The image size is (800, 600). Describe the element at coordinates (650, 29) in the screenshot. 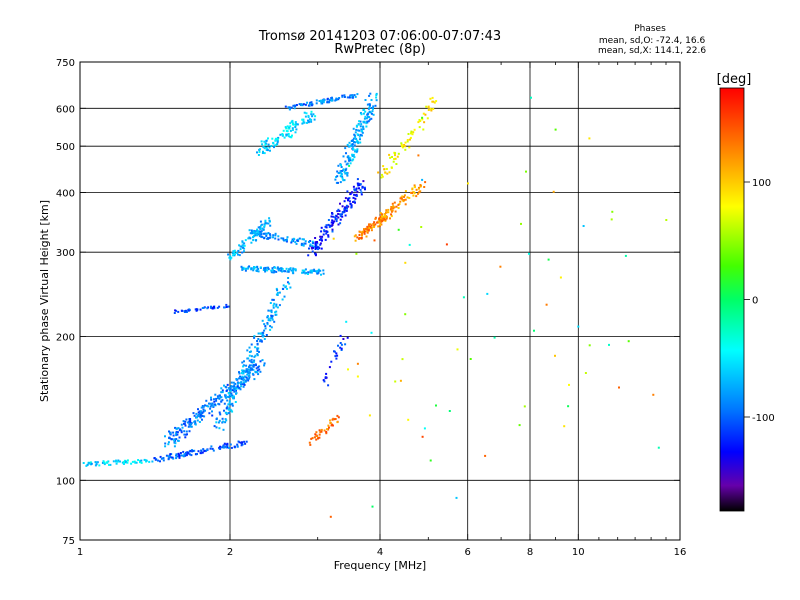

I see `phases-title: Phases` at that location.